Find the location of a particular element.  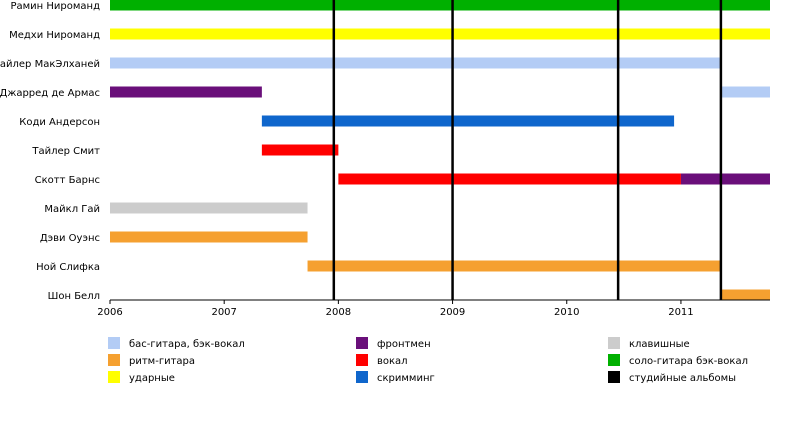

legend-swatch-drums is located at coordinates (114, 377).